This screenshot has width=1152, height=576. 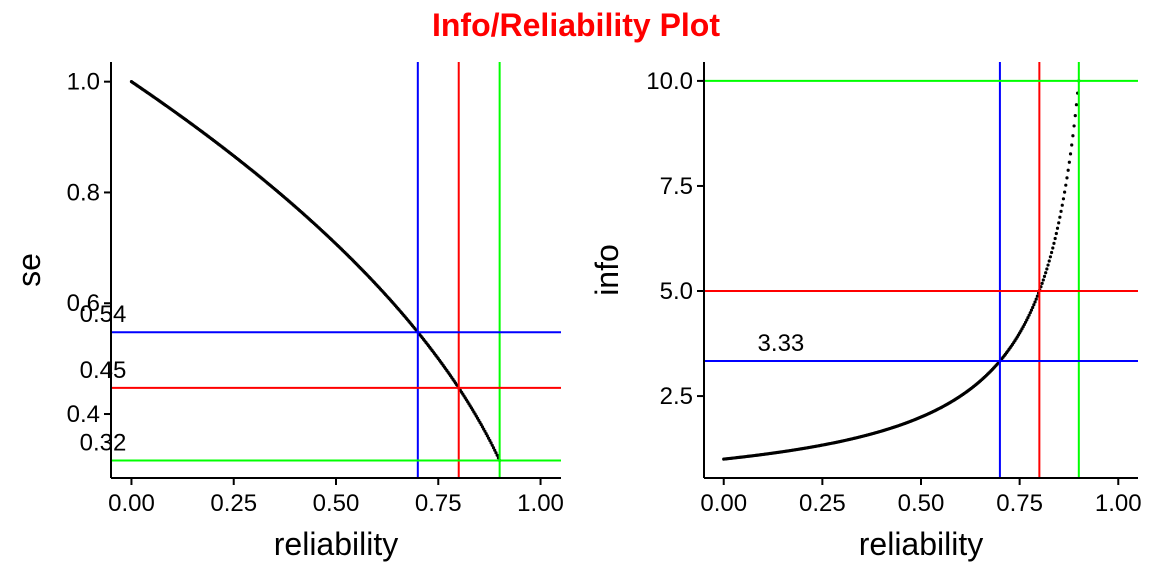 What do you see at coordinates (103, 442) in the screenshot?
I see `annotation-label: 0.32` at bounding box center [103, 442].